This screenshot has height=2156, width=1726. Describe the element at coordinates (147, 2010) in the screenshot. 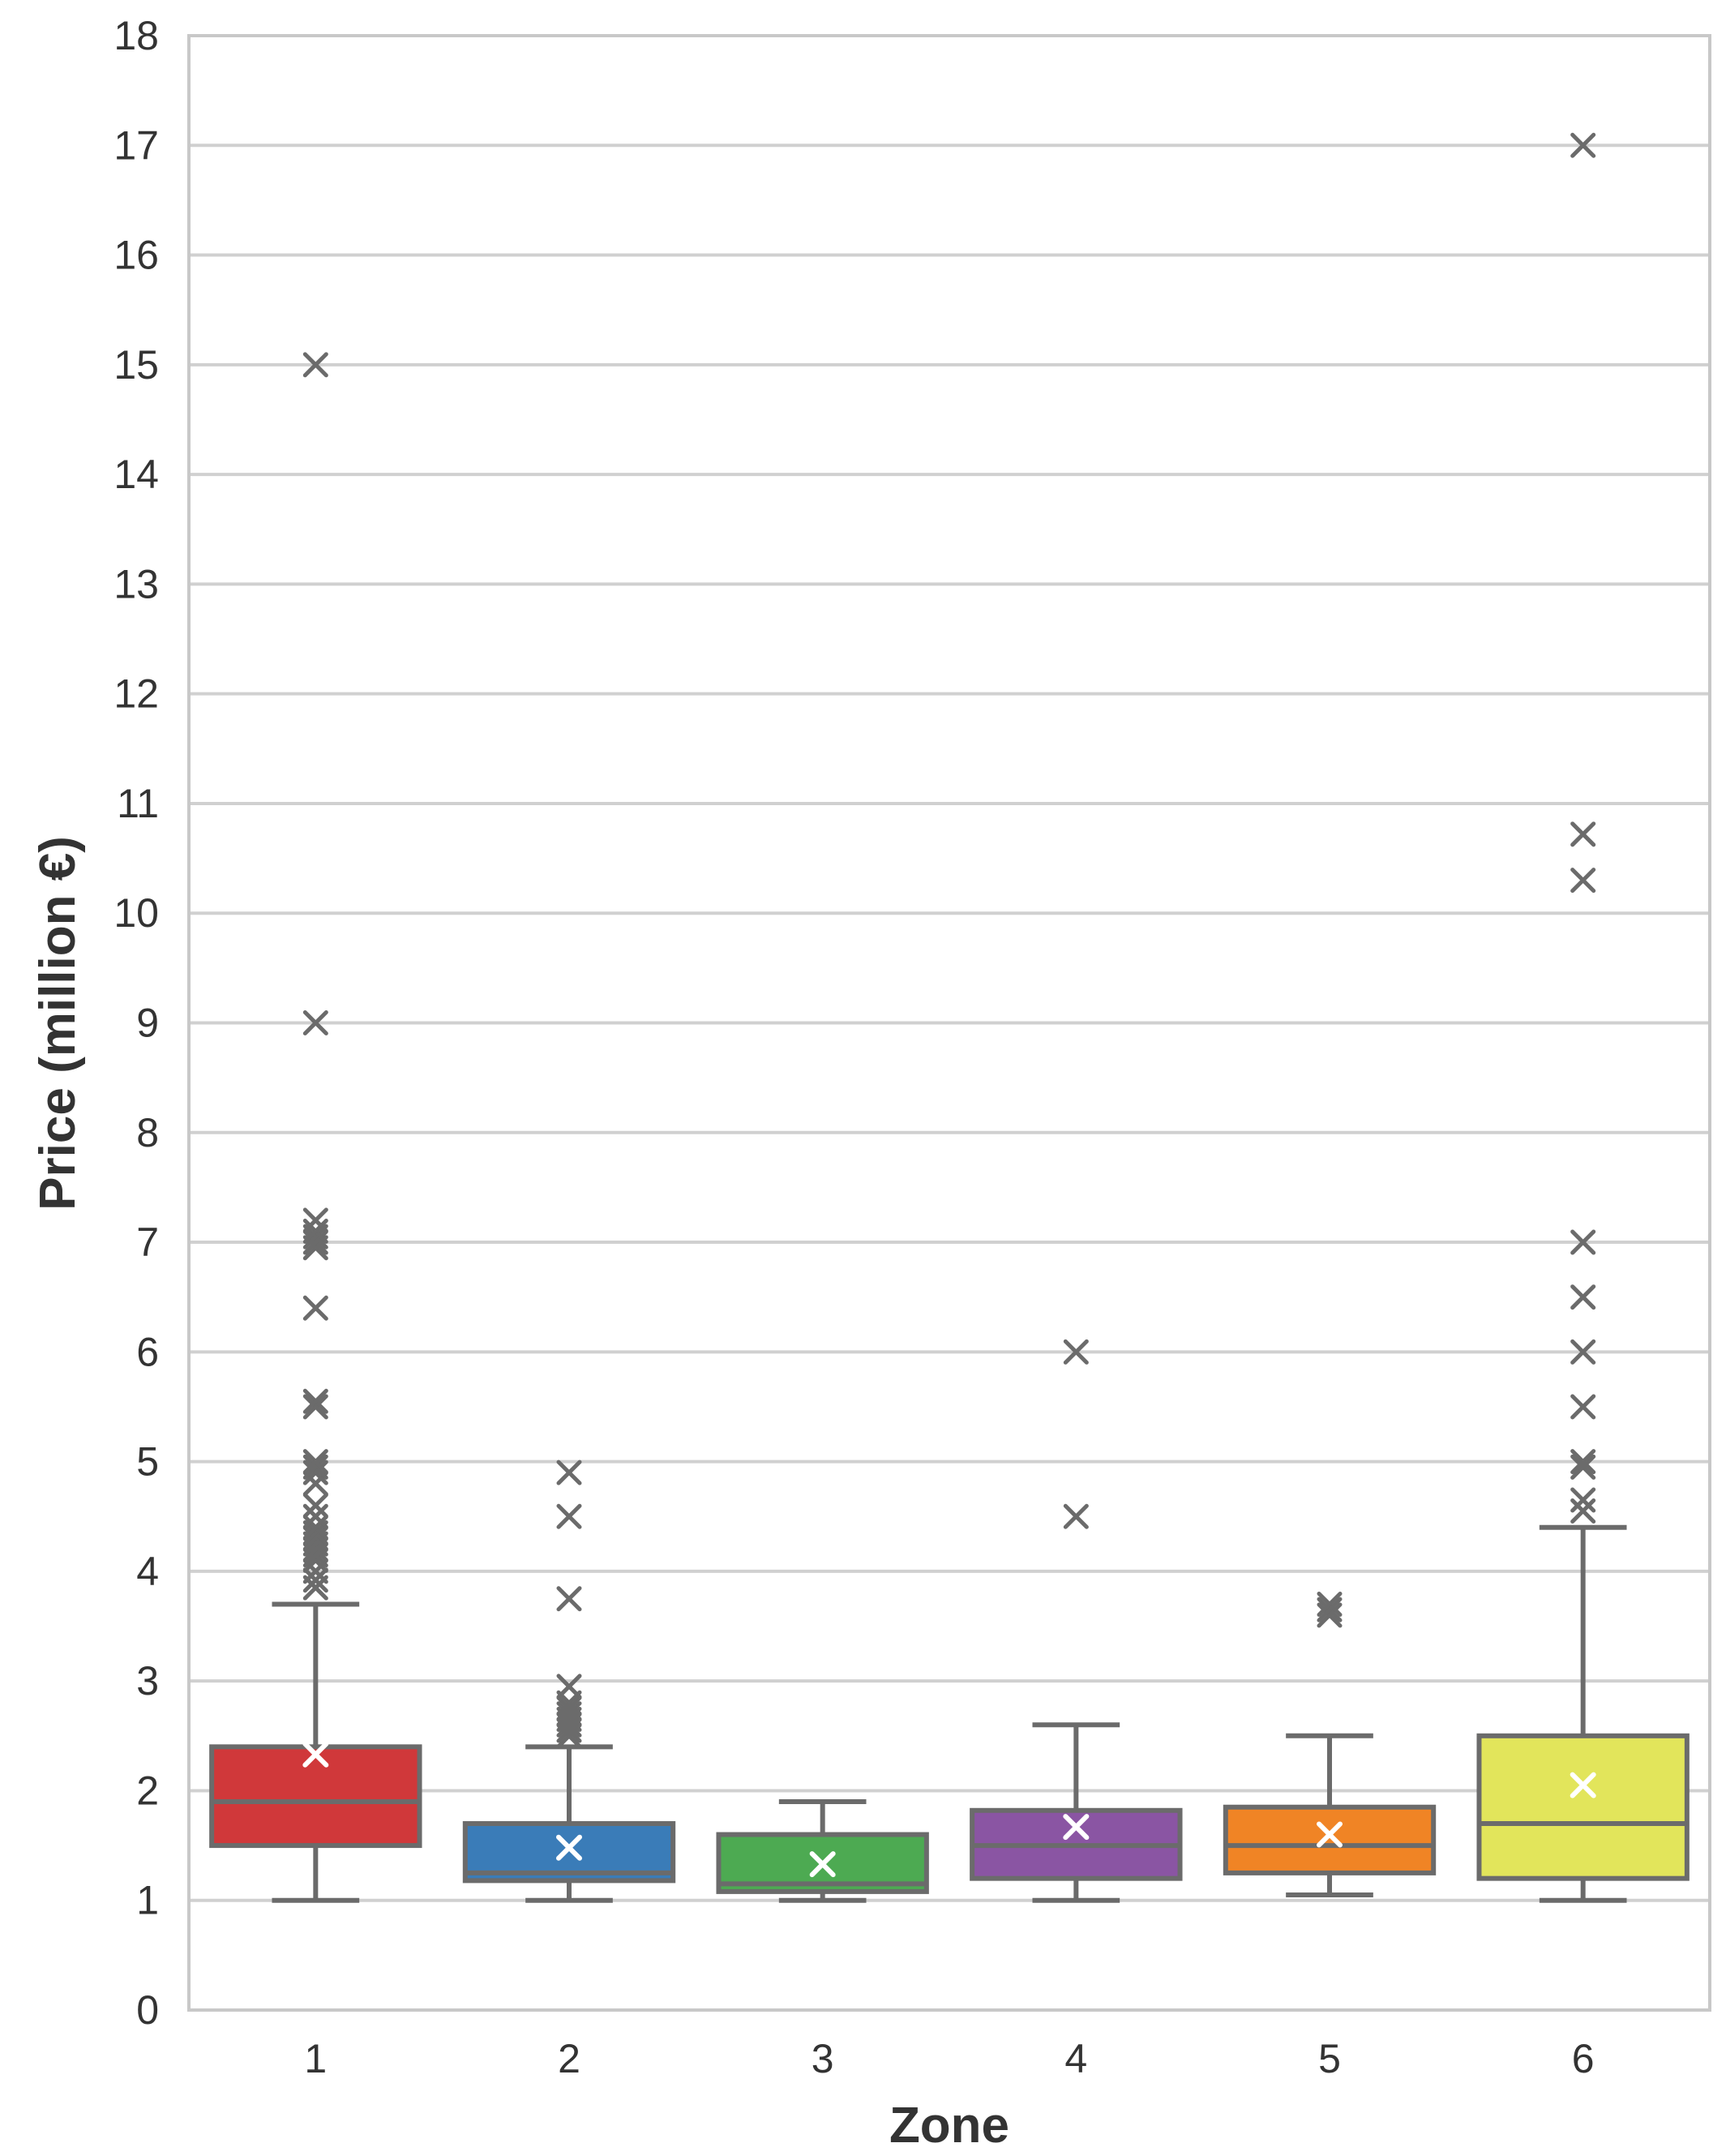

I see `y-tick-label: 0` at that location.